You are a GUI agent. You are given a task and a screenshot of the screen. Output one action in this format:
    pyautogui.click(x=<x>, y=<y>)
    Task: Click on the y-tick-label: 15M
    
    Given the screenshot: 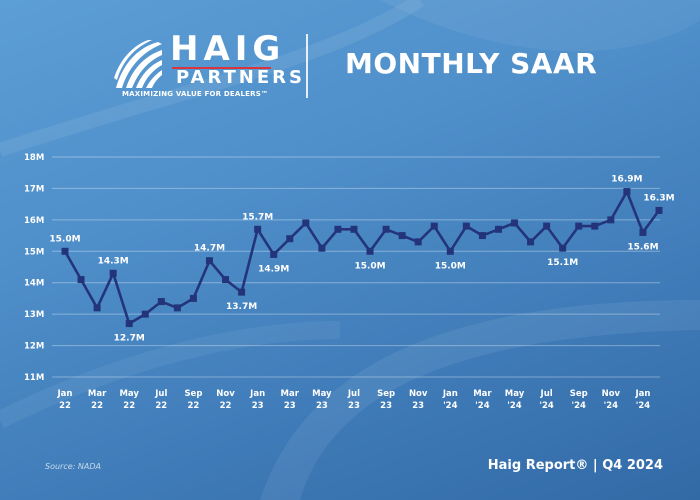 What is the action you would take?
    pyautogui.click(x=34, y=252)
    